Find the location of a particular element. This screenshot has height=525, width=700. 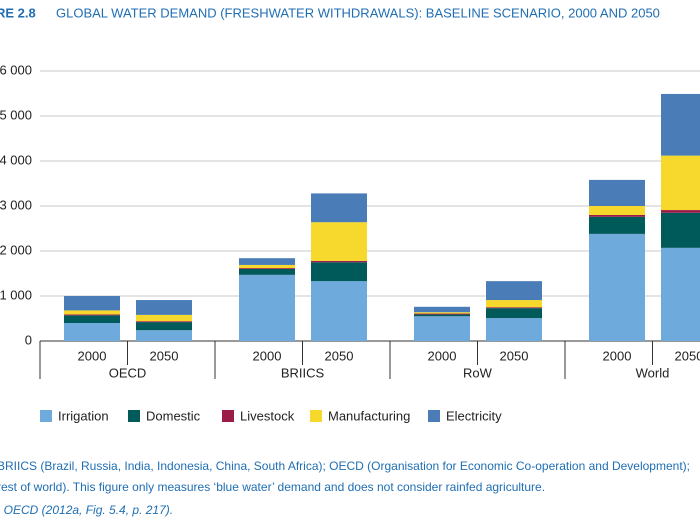

group-label: RoW is located at coordinates (478, 372).